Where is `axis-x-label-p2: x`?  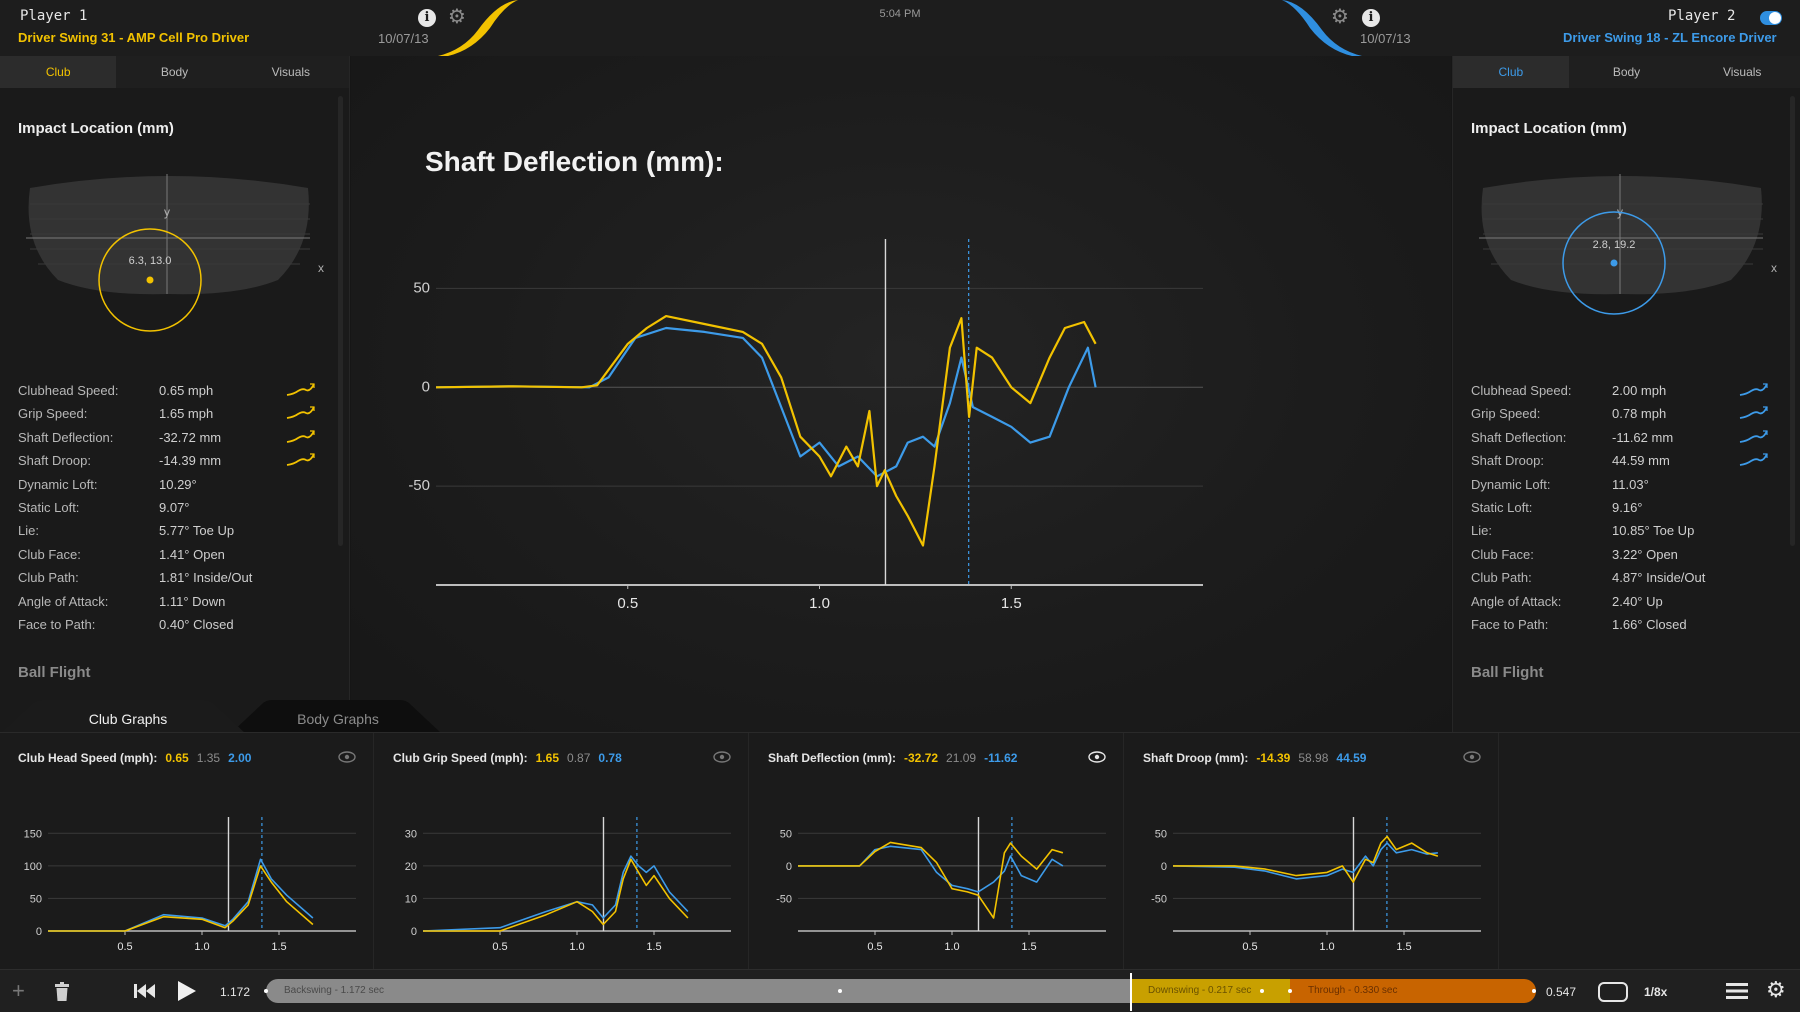 axis-x-label-p2: x is located at coordinates (1774, 268).